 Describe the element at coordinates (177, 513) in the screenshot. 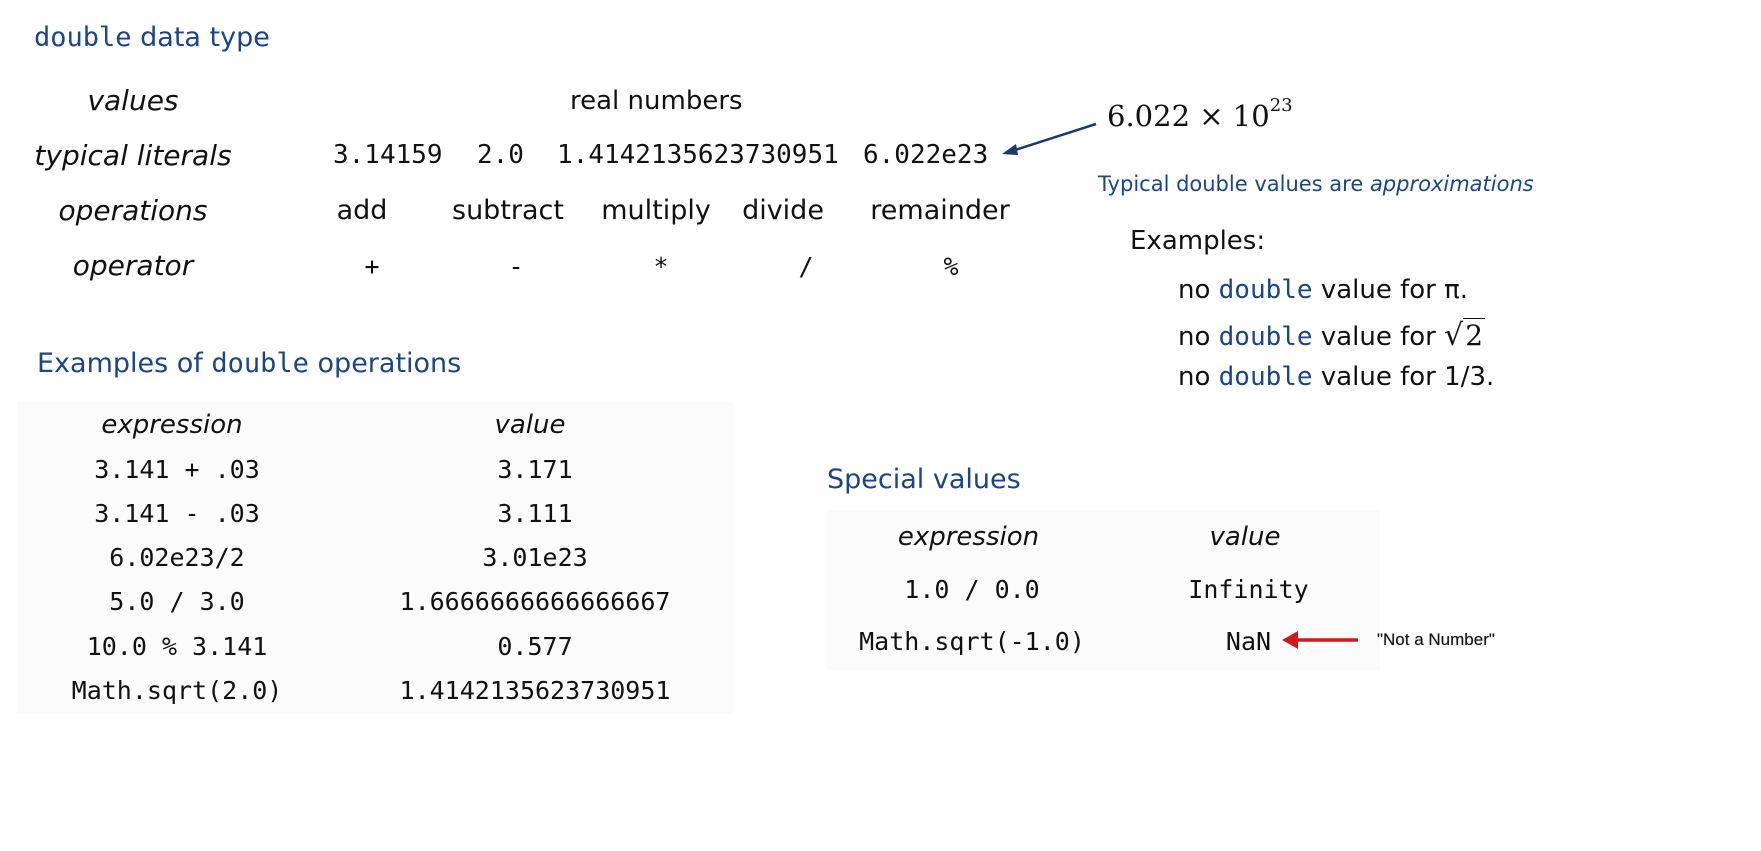

I see `row-expression: 3.141 - .03` at that location.